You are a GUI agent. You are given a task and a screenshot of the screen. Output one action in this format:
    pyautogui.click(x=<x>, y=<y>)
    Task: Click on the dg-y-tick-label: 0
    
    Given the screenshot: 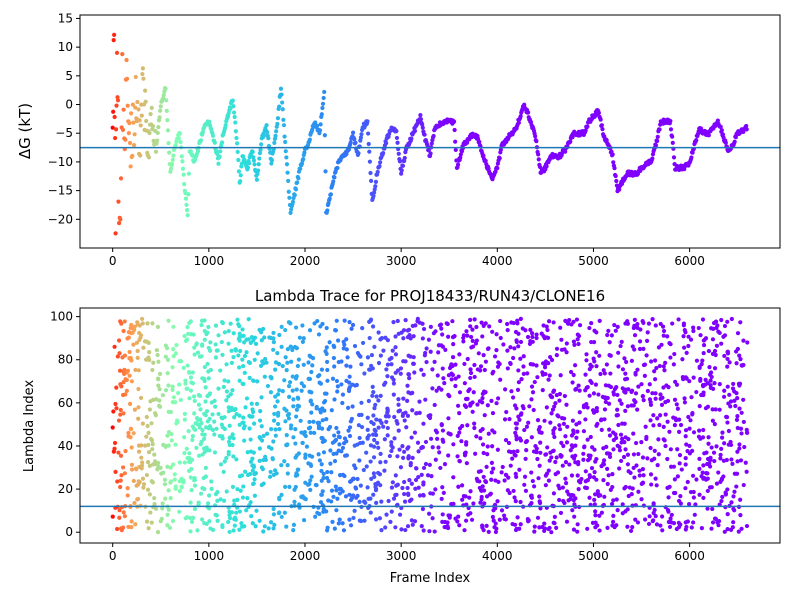 What is the action you would take?
    pyautogui.click(x=69, y=105)
    